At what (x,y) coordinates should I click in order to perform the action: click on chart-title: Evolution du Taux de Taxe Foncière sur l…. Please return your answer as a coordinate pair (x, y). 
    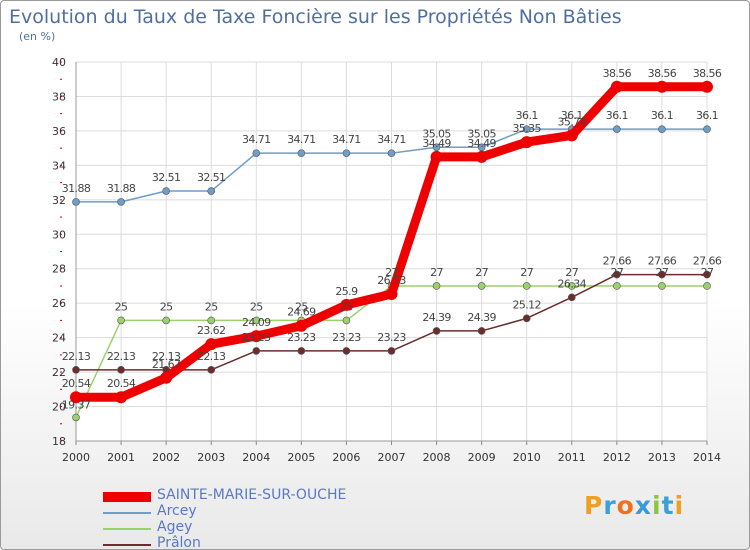
    Looking at the image, I should click on (315, 17).